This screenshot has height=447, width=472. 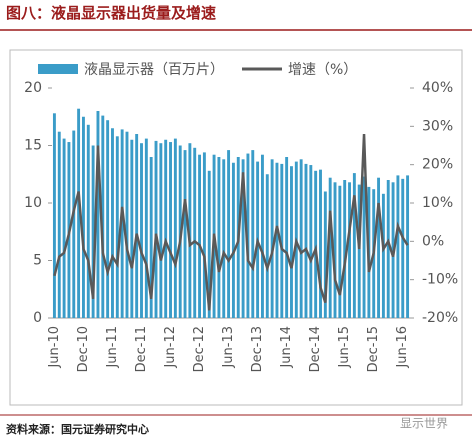 What do you see at coordinates (228, 347) in the screenshot?
I see `x-tick-label: Jun-13` at bounding box center [228, 347].